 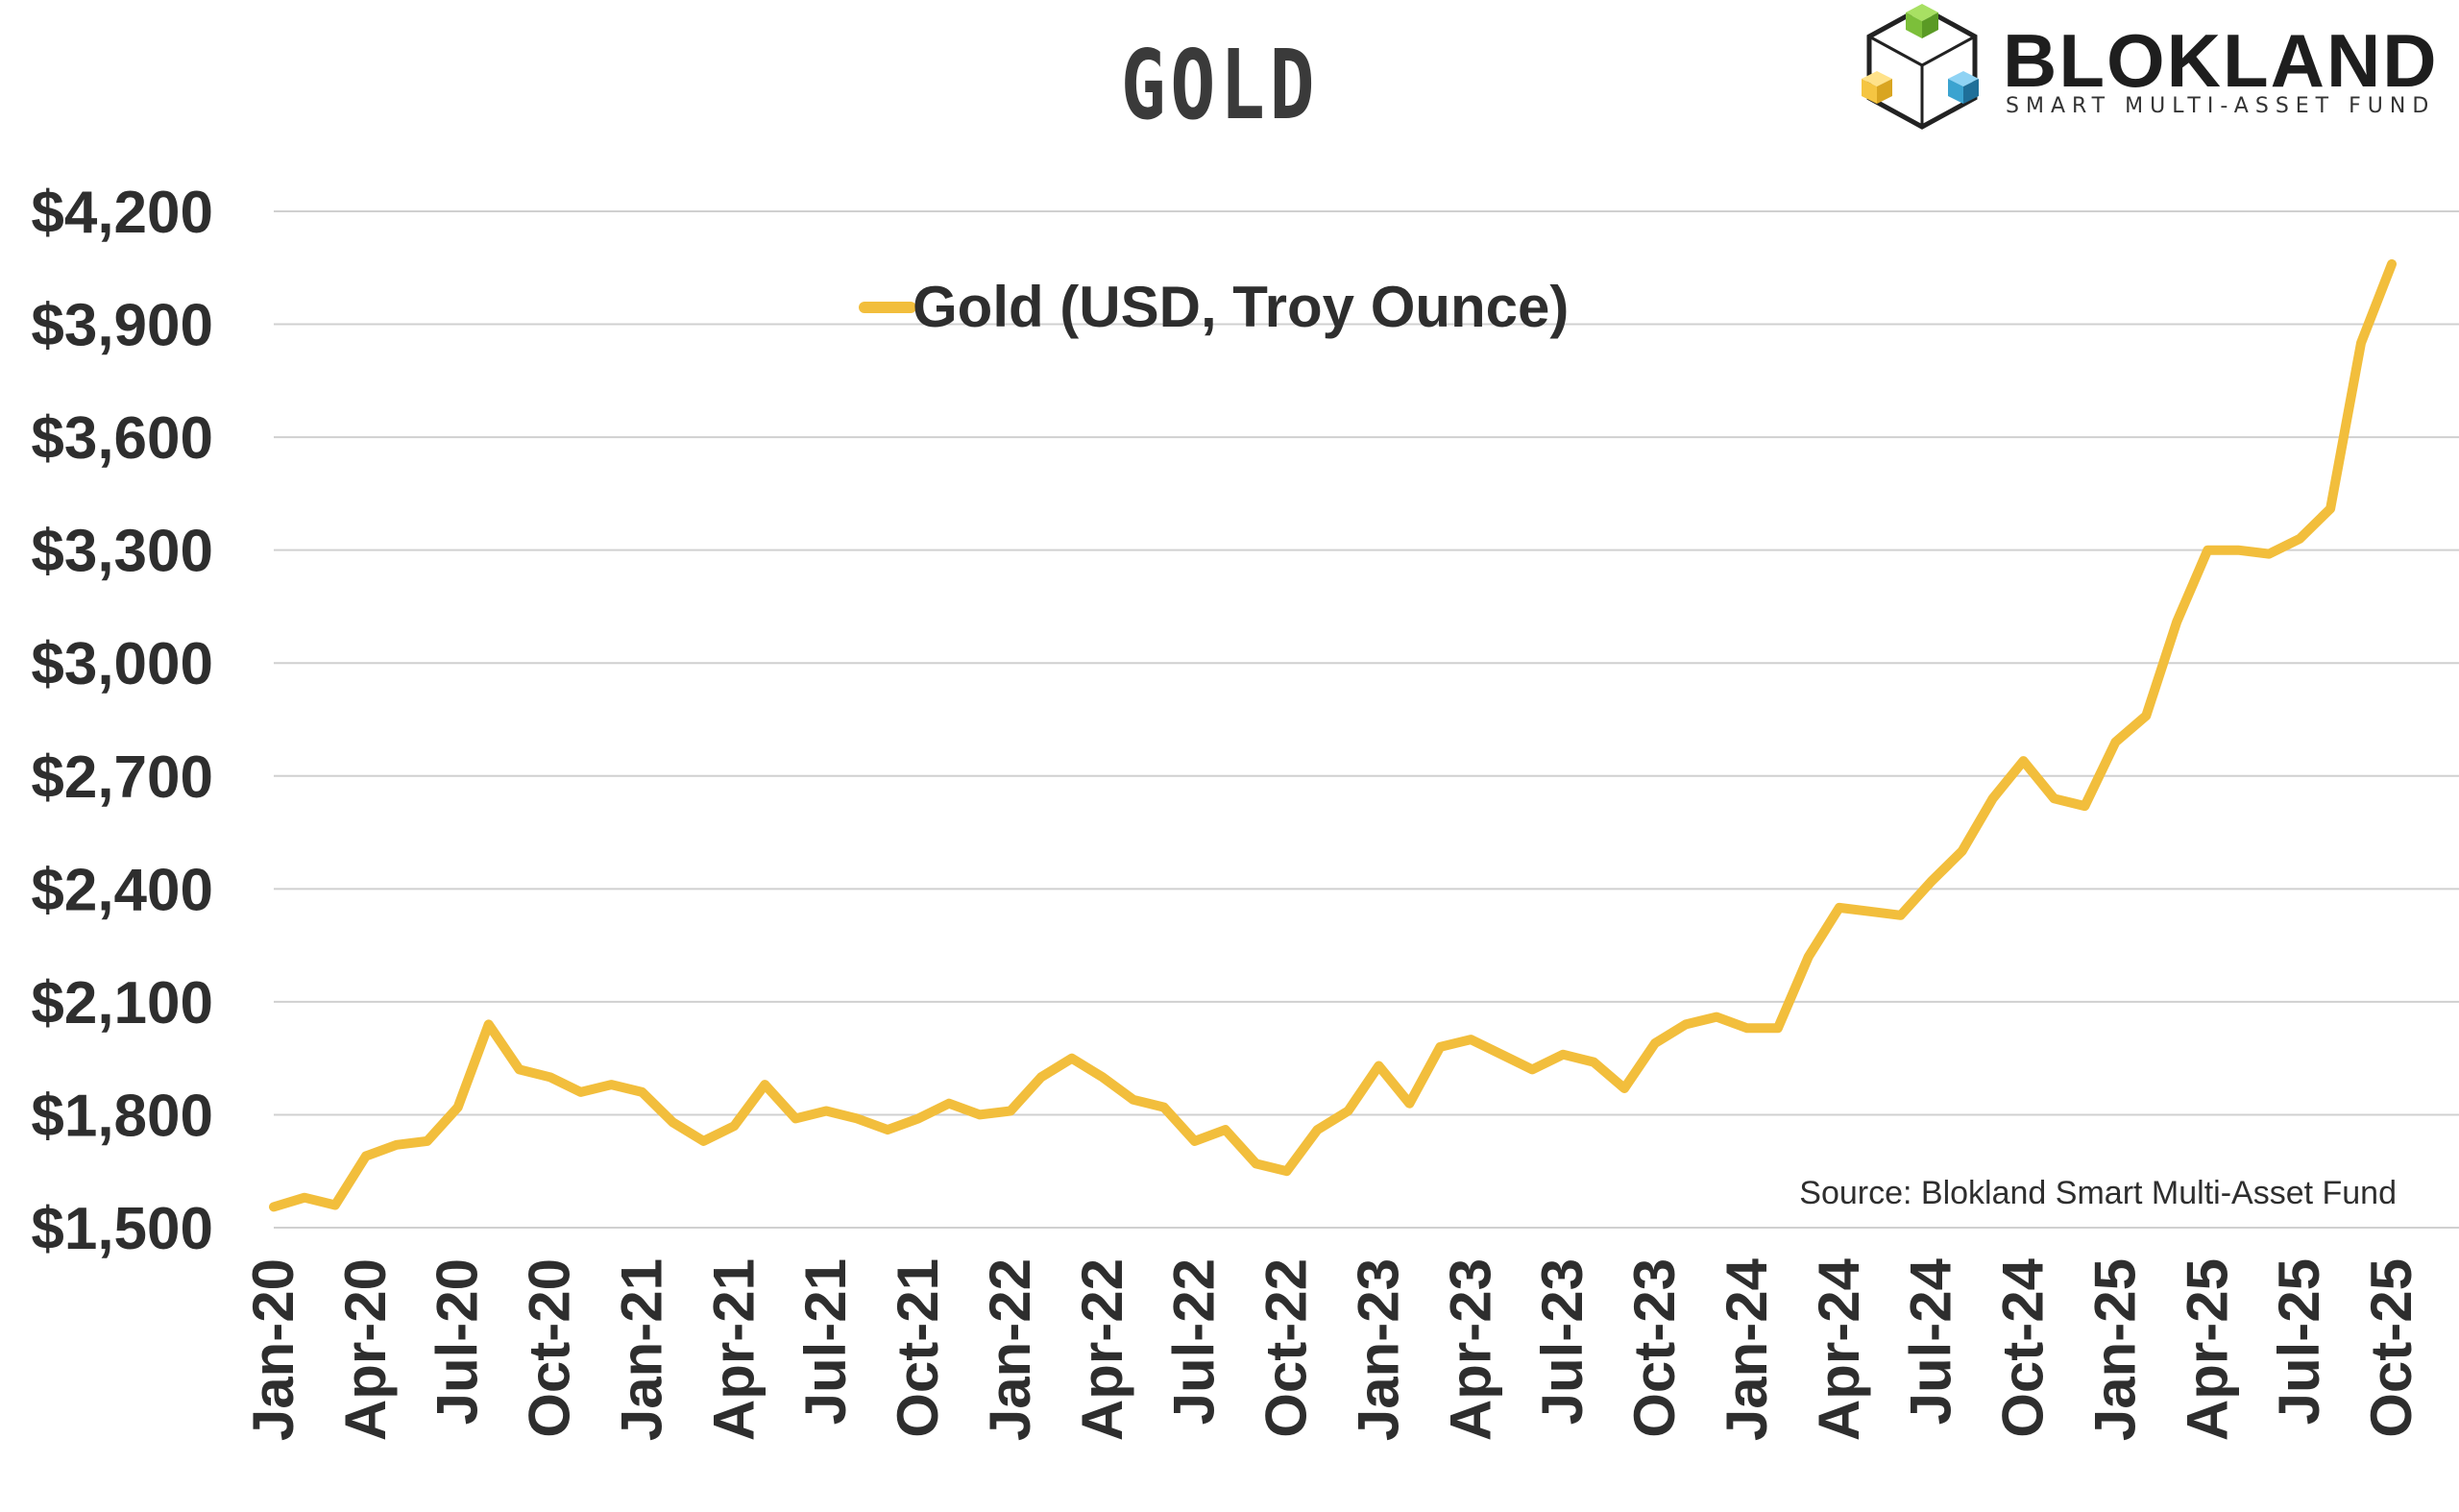 I want to click on yellow-cube-icon, so click(x=1877, y=87).